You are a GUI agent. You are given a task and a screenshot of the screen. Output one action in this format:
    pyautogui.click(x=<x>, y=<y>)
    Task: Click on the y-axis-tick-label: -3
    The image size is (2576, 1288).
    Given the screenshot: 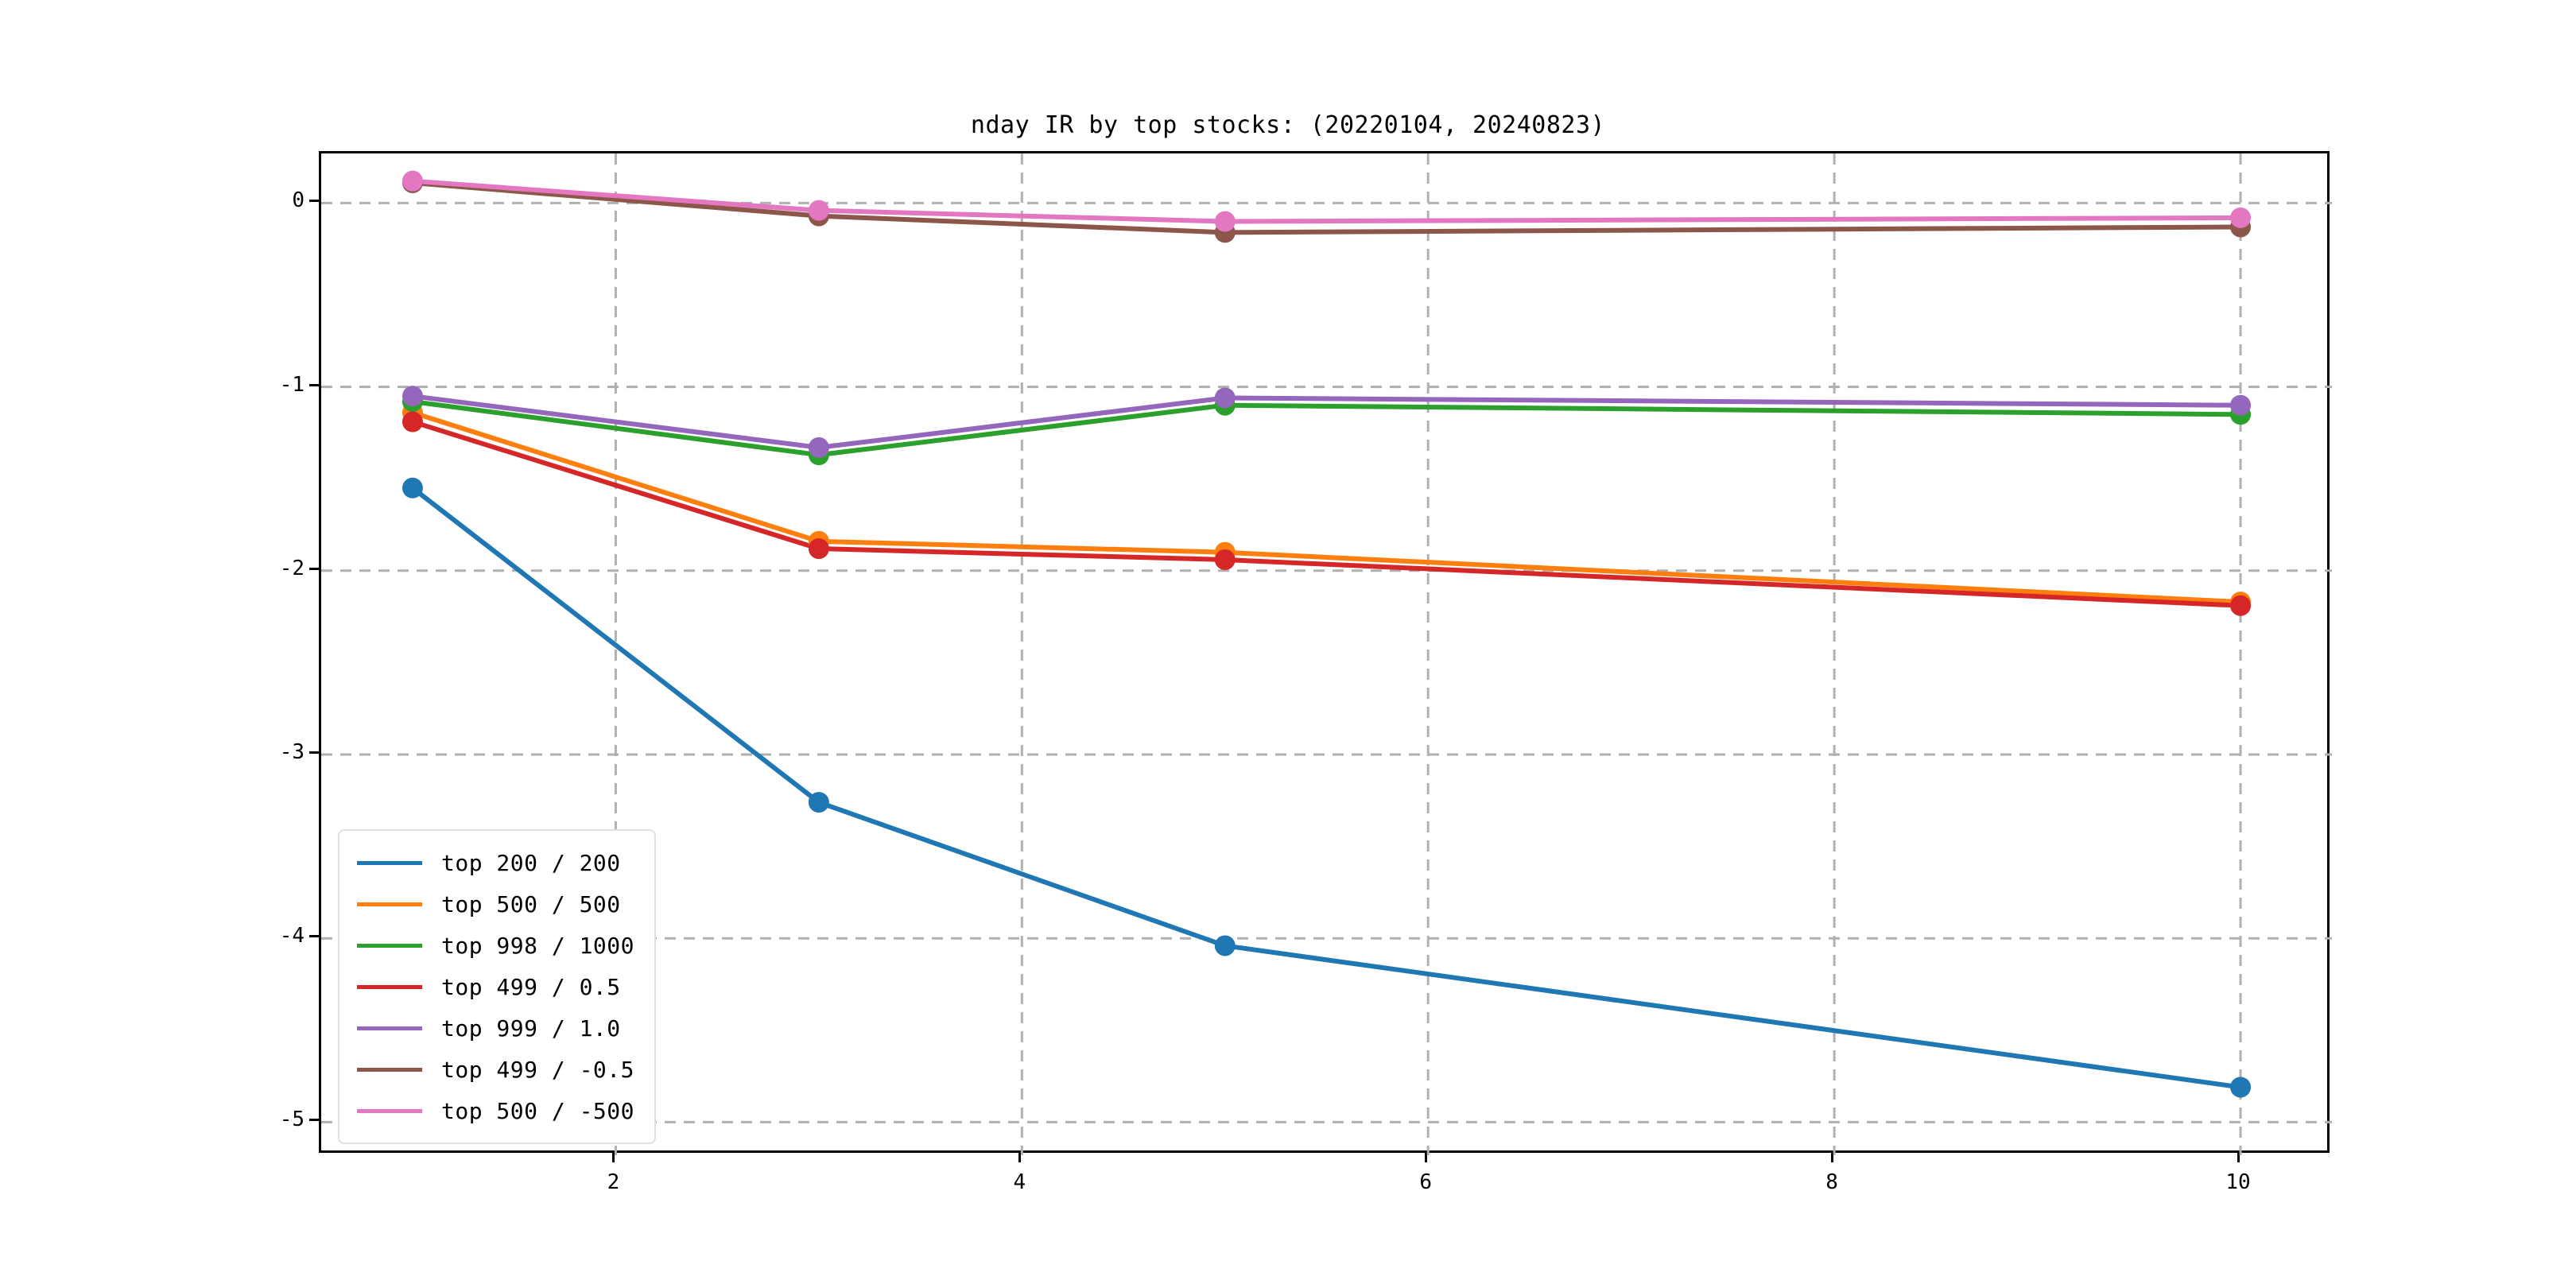 What is the action you would take?
    pyautogui.click(x=292, y=752)
    